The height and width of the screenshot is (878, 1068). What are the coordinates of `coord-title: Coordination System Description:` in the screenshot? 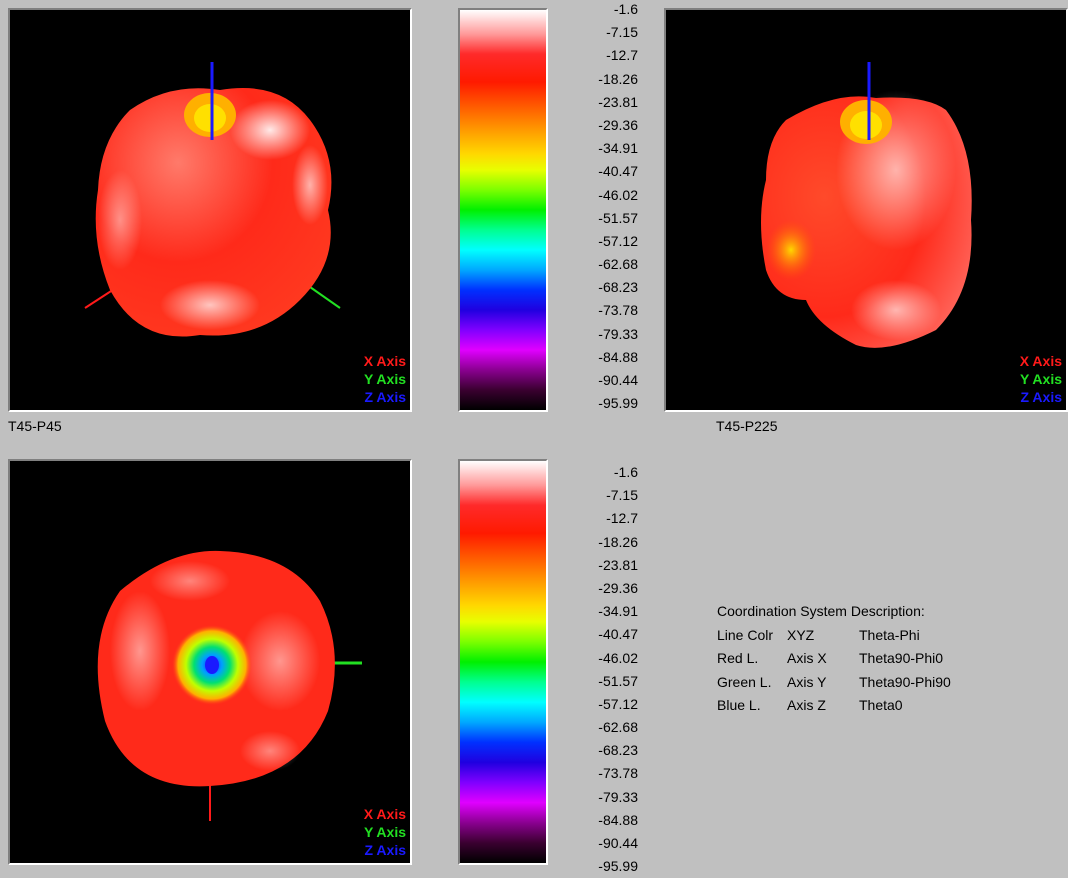 It's located at (821, 611).